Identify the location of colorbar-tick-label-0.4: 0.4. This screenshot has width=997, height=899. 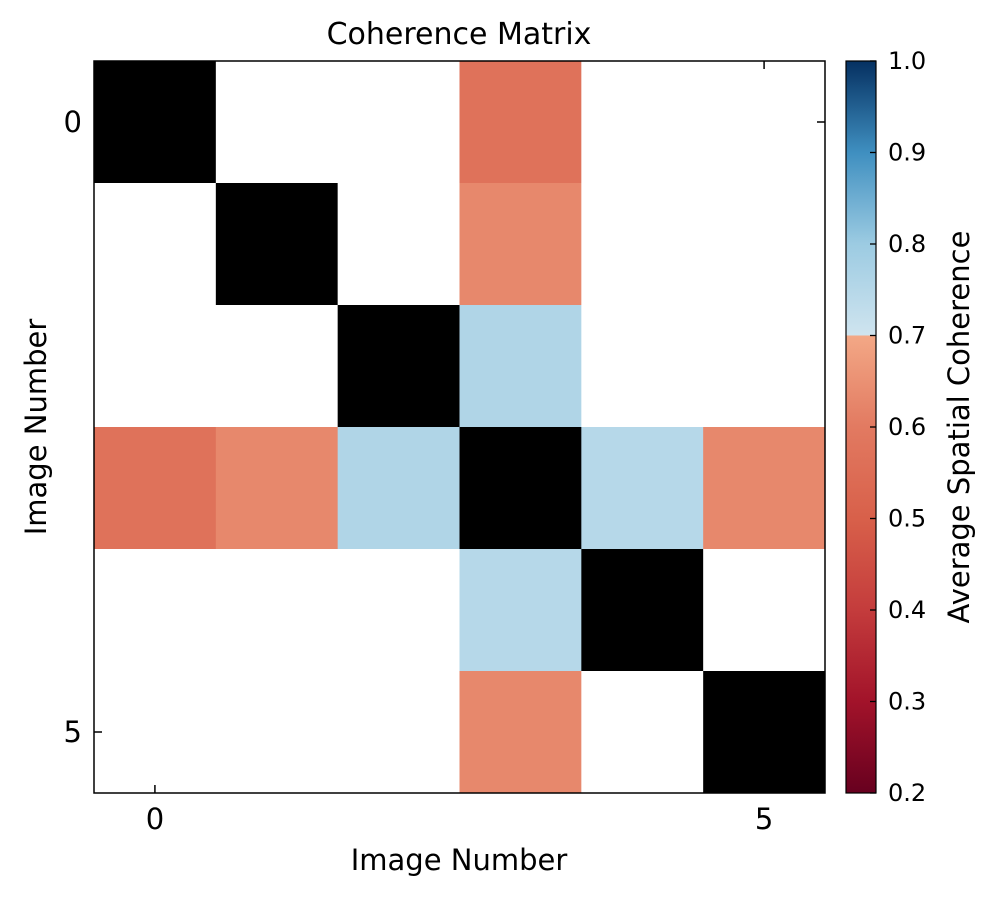
(907, 610).